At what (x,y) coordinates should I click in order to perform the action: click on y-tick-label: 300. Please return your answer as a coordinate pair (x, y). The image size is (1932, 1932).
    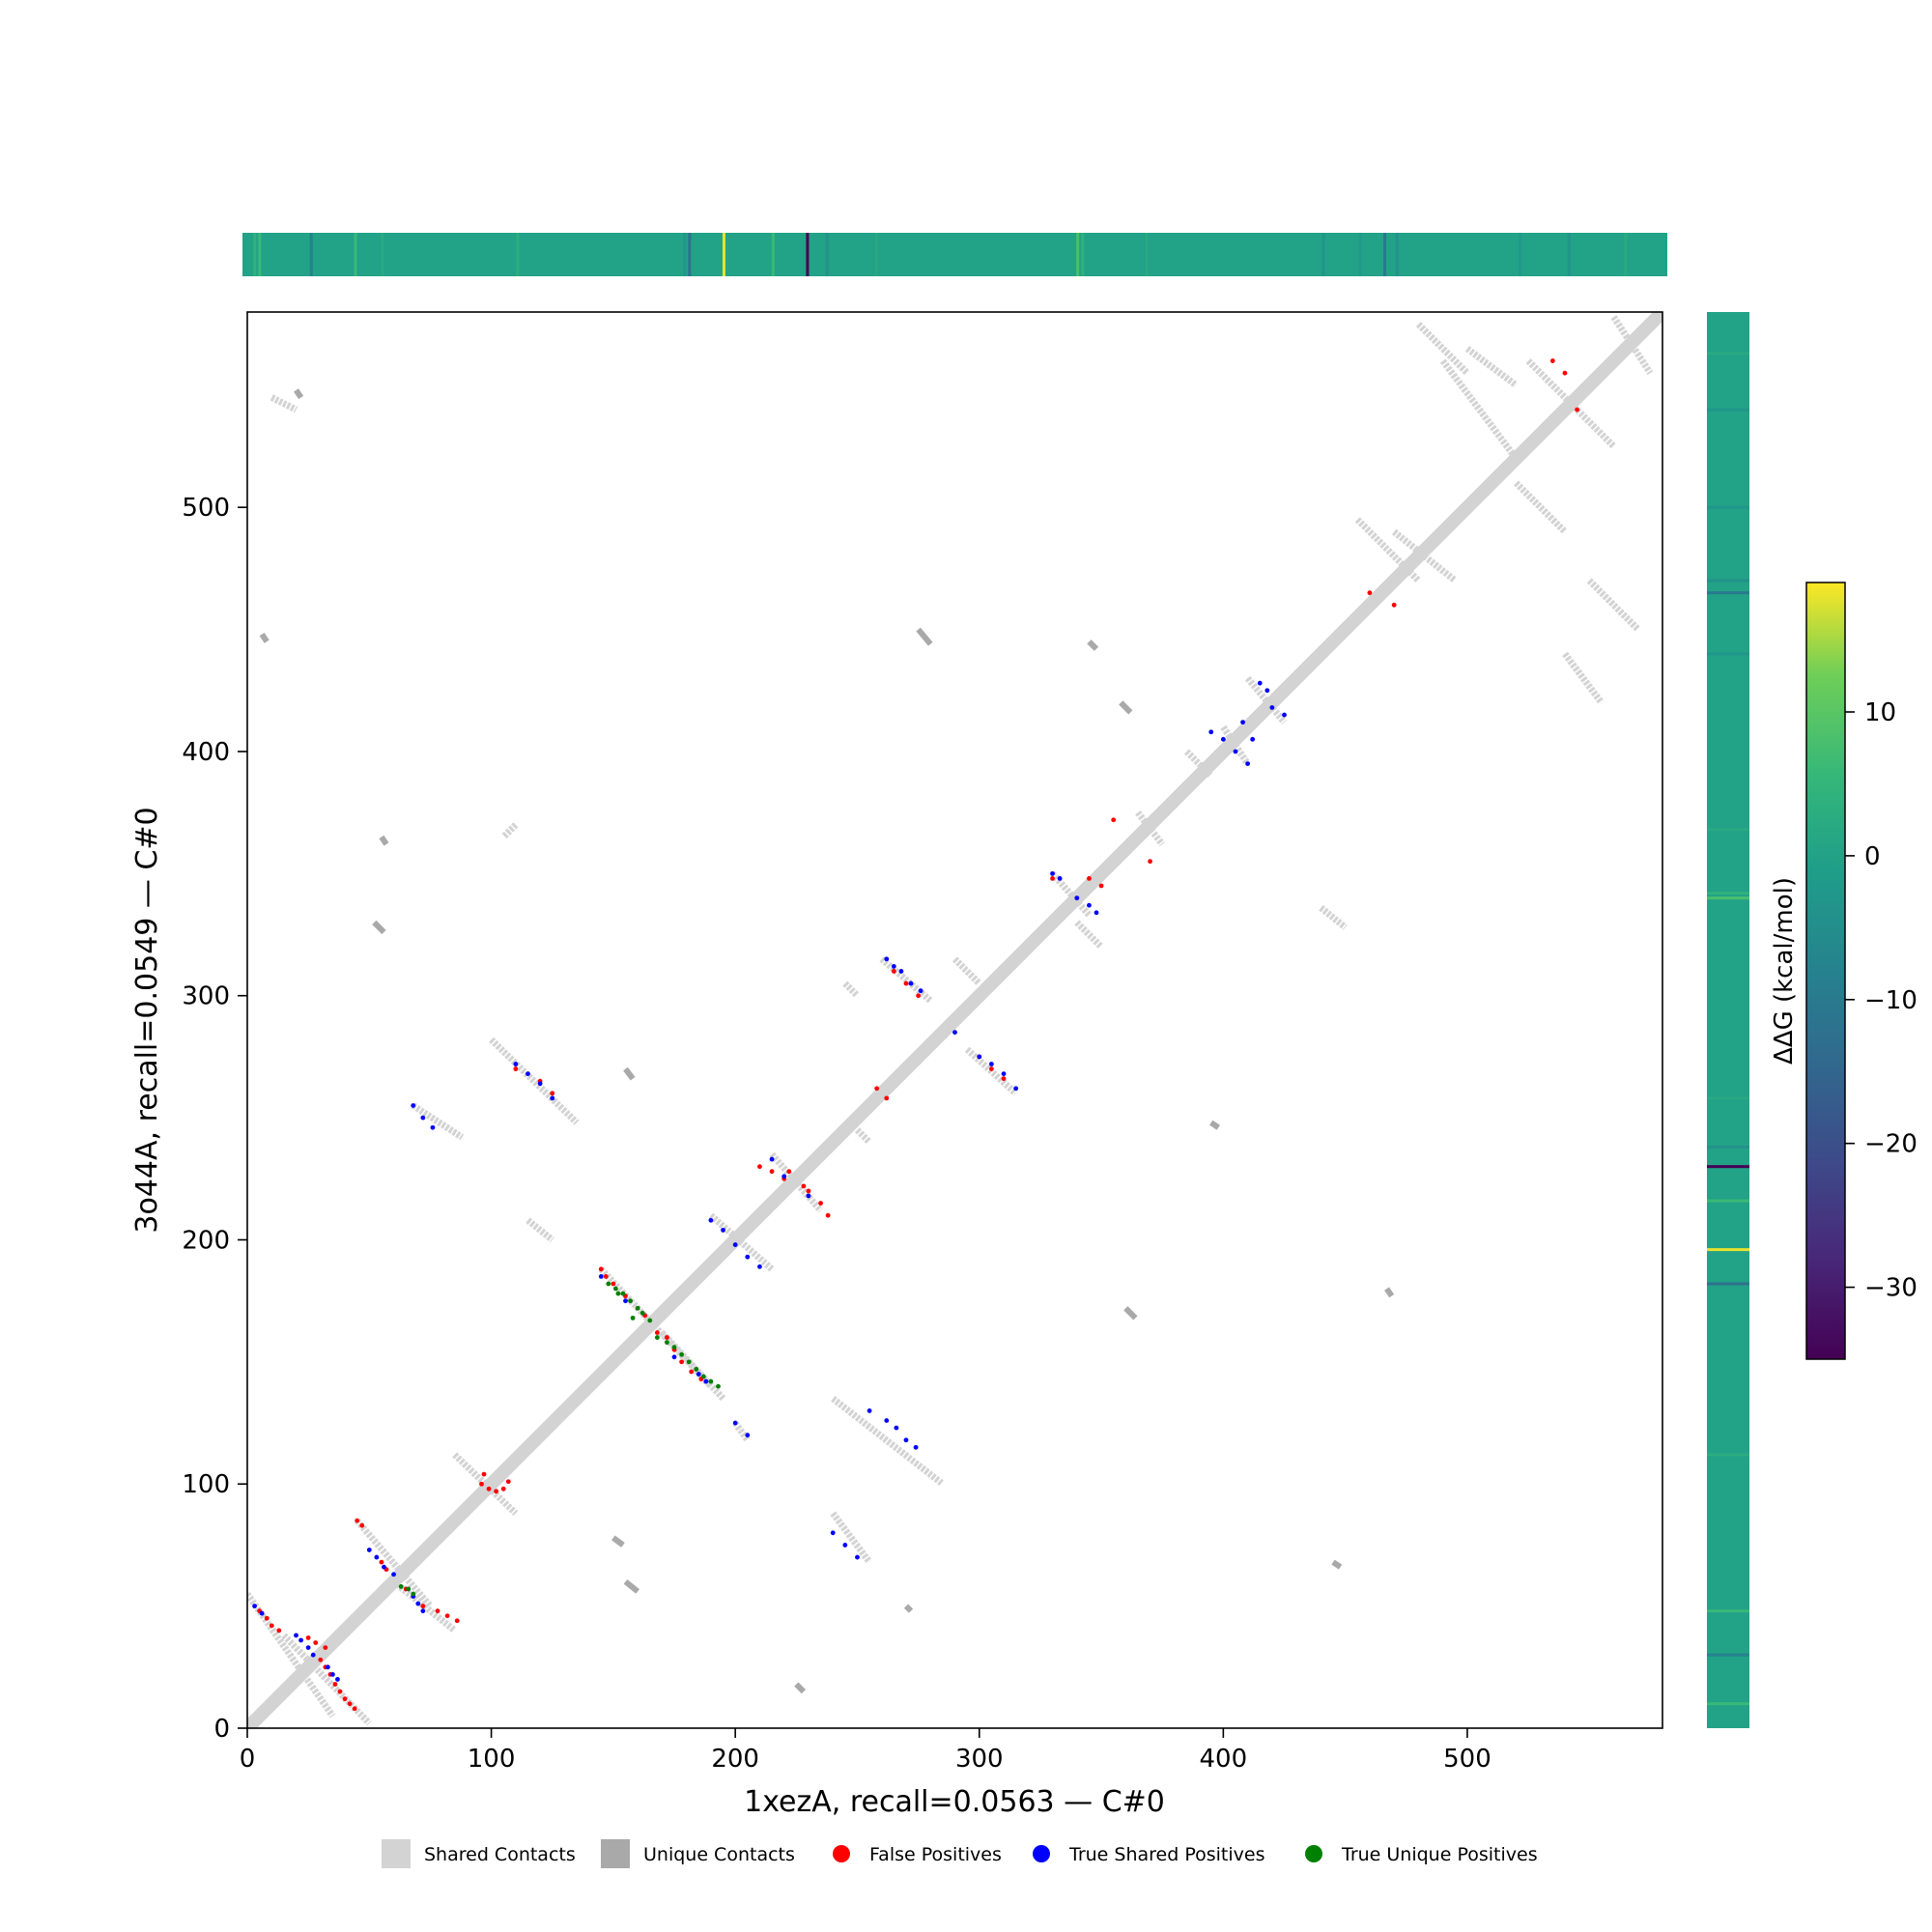
    Looking at the image, I should click on (206, 996).